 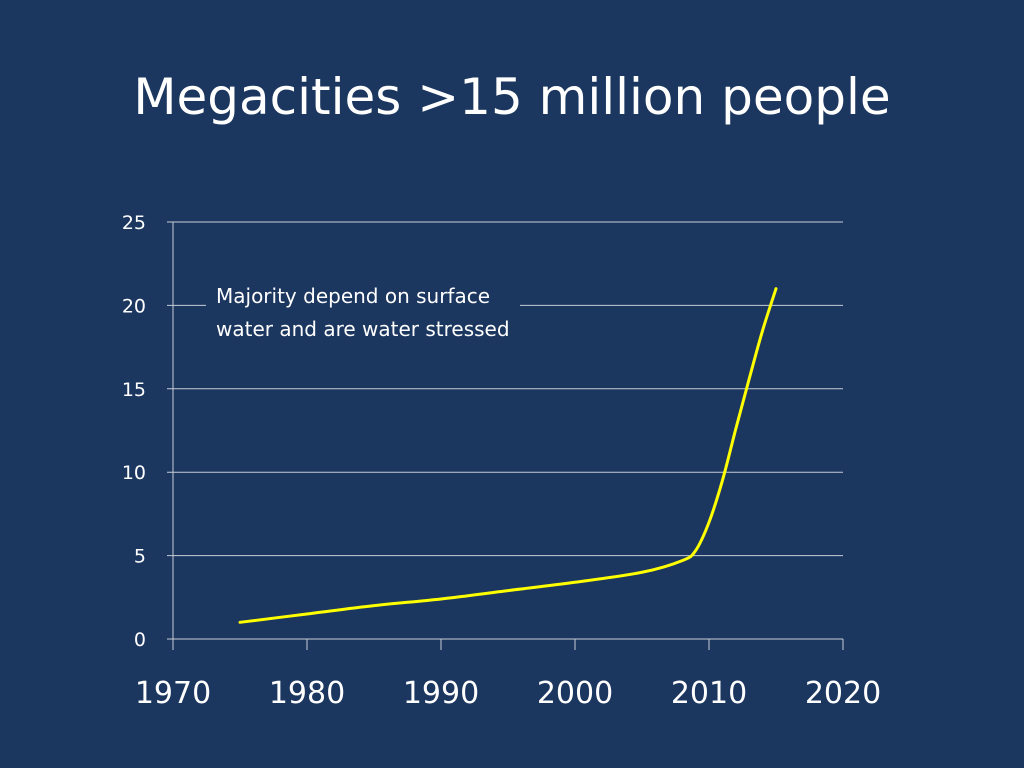 What do you see at coordinates (140, 640) in the screenshot?
I see `y-tick-label: 0` at bounding box center [140, 640].